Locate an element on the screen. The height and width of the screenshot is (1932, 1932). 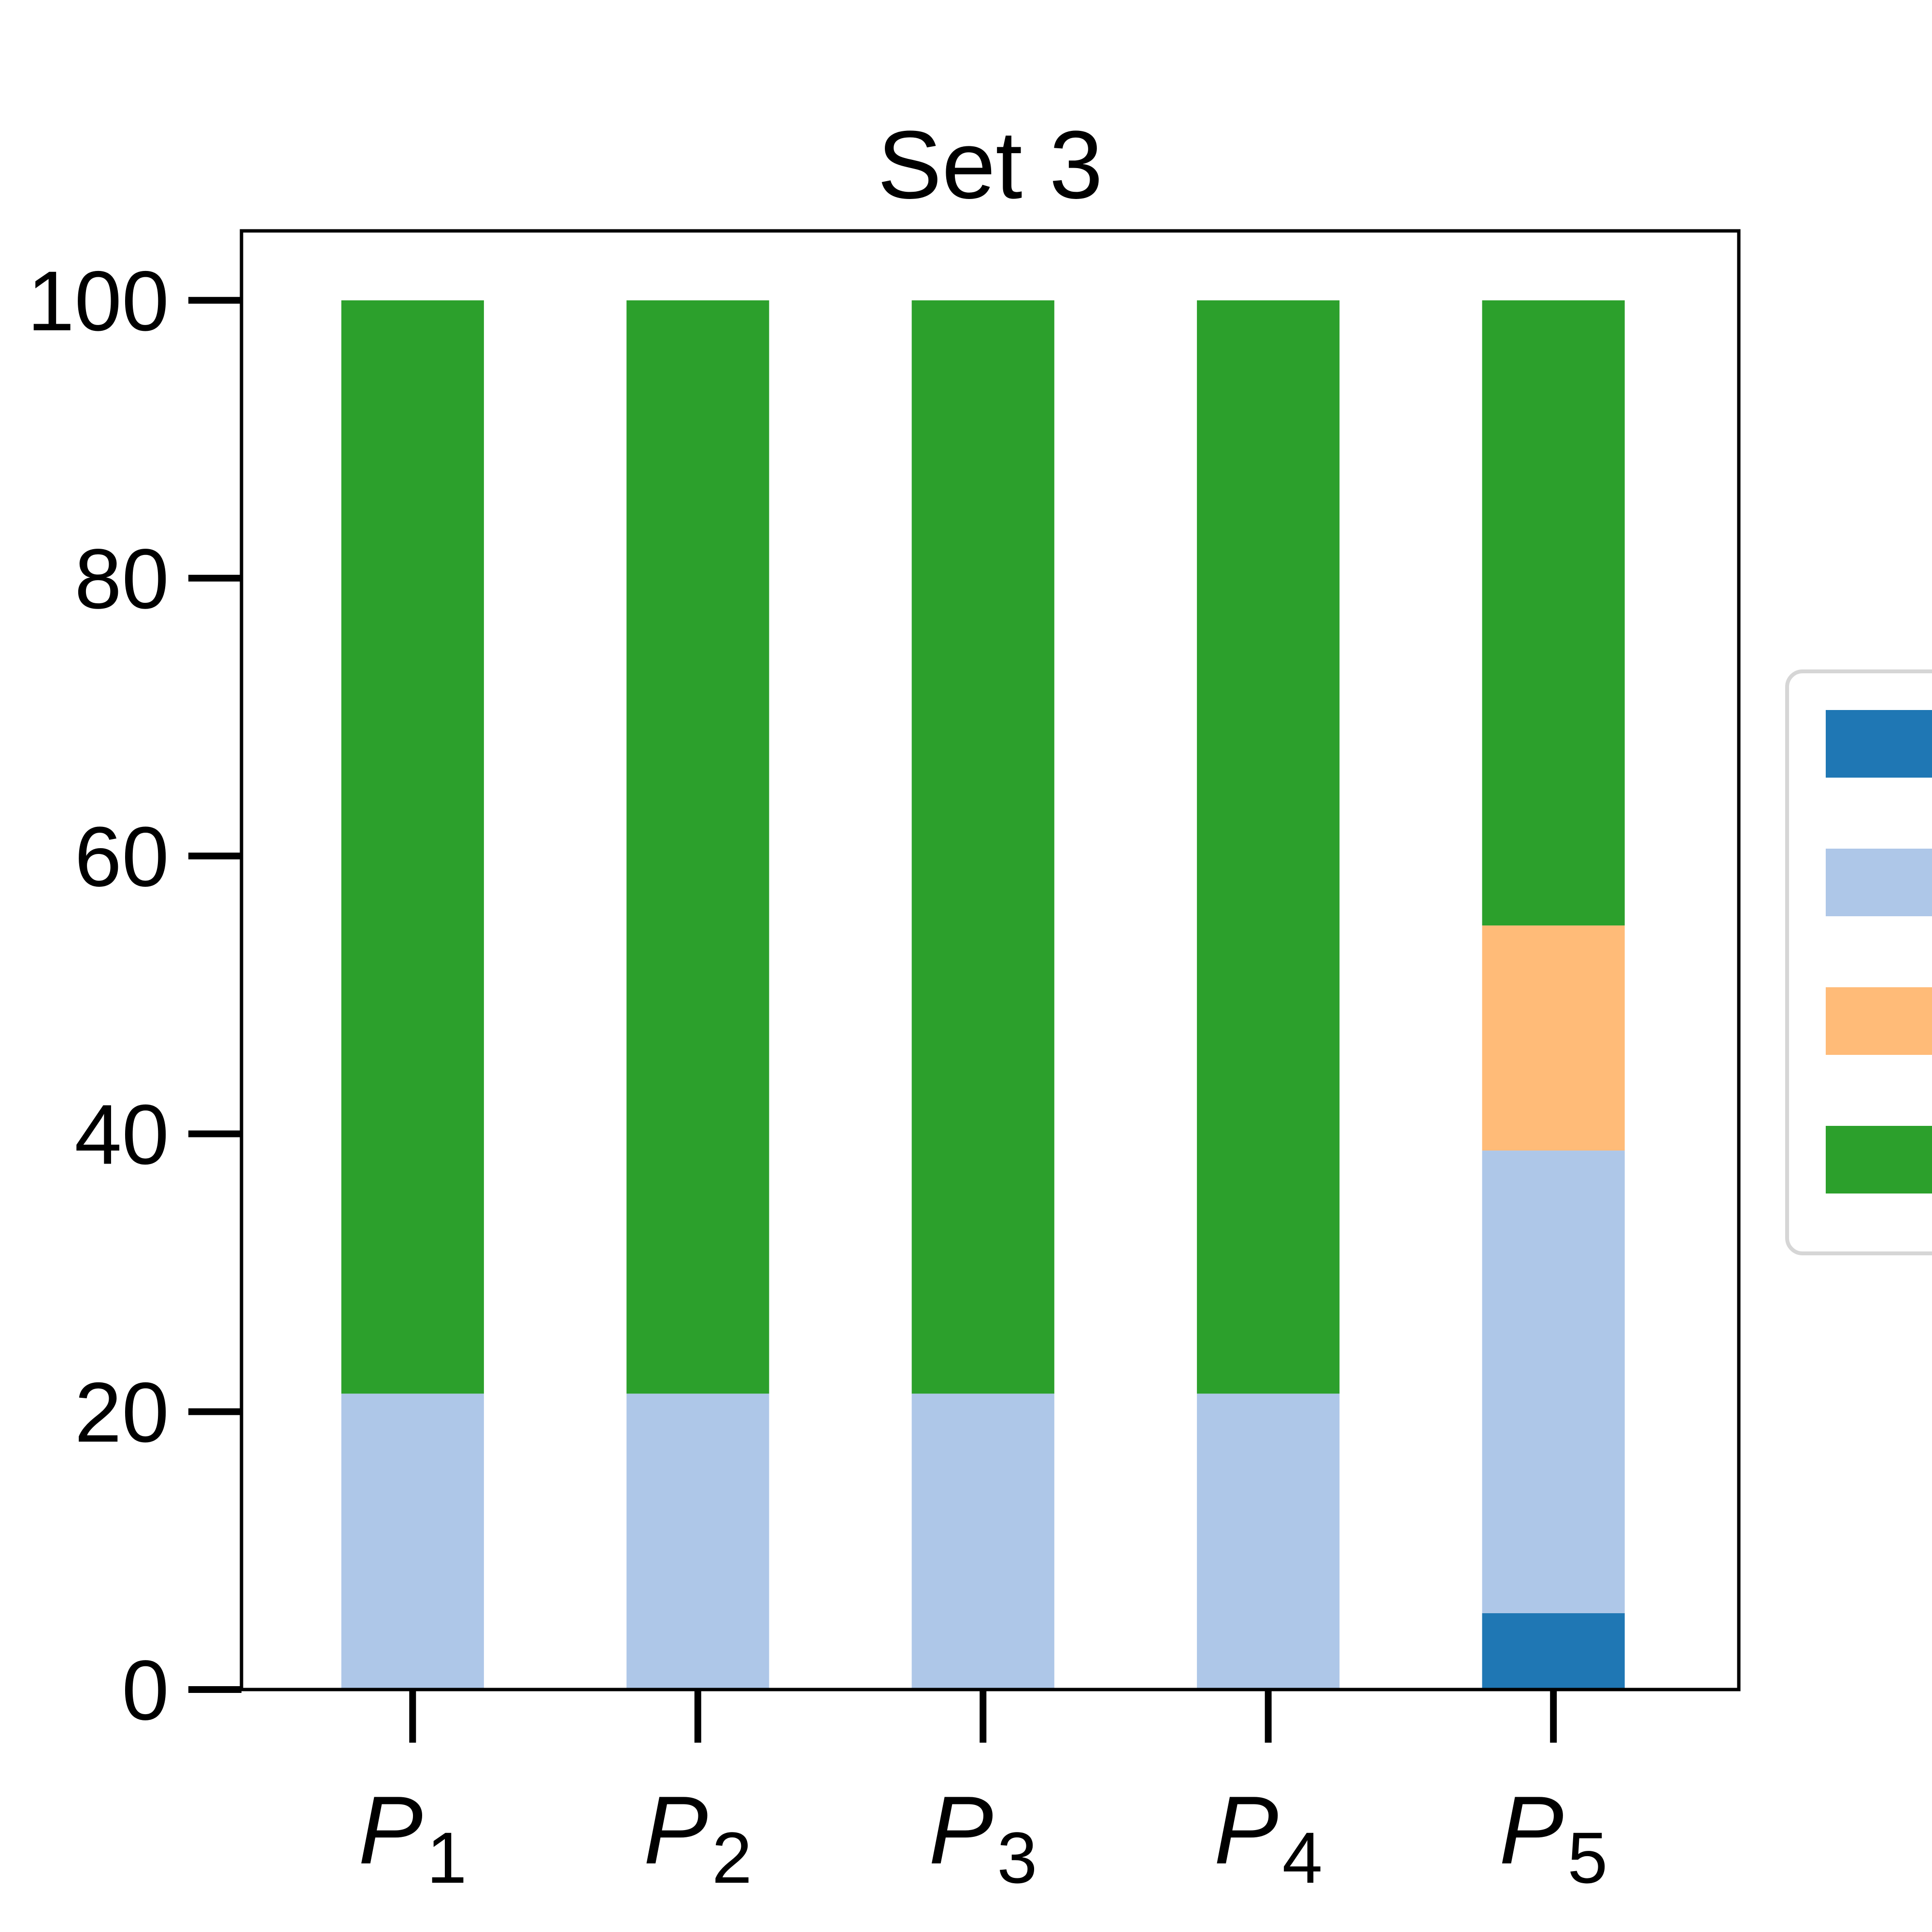
y-tick-label-5: 100 is located at coordinates (98, 301).